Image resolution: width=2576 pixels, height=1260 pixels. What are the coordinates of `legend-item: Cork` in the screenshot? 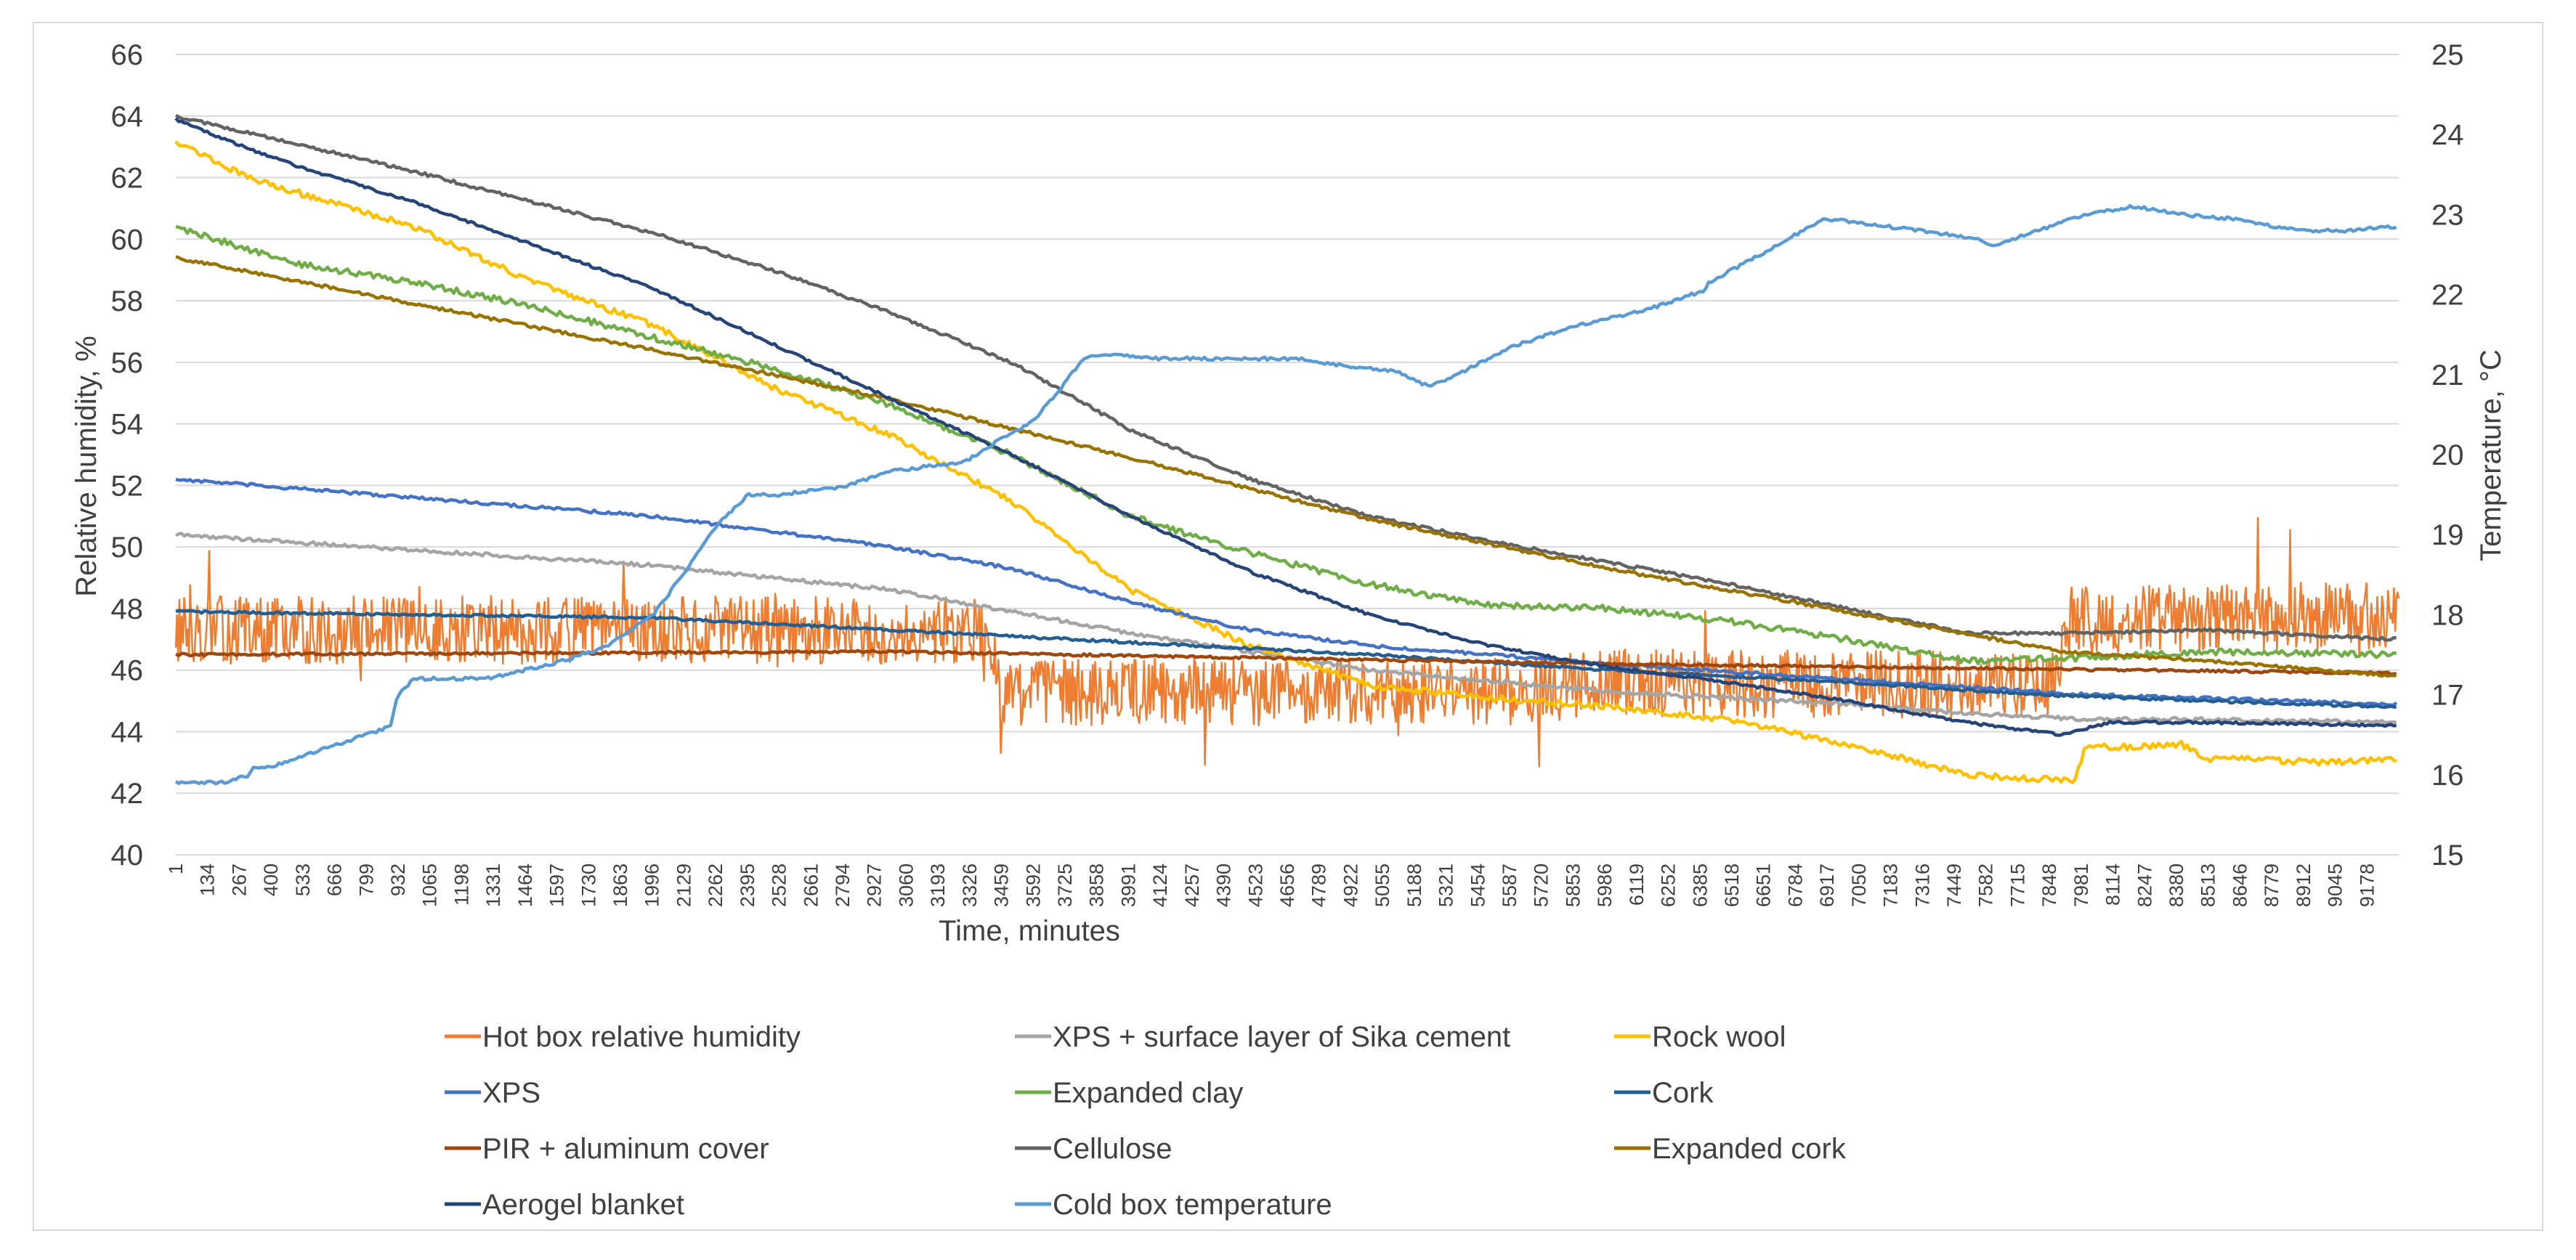 It's located at (1664, 1093).